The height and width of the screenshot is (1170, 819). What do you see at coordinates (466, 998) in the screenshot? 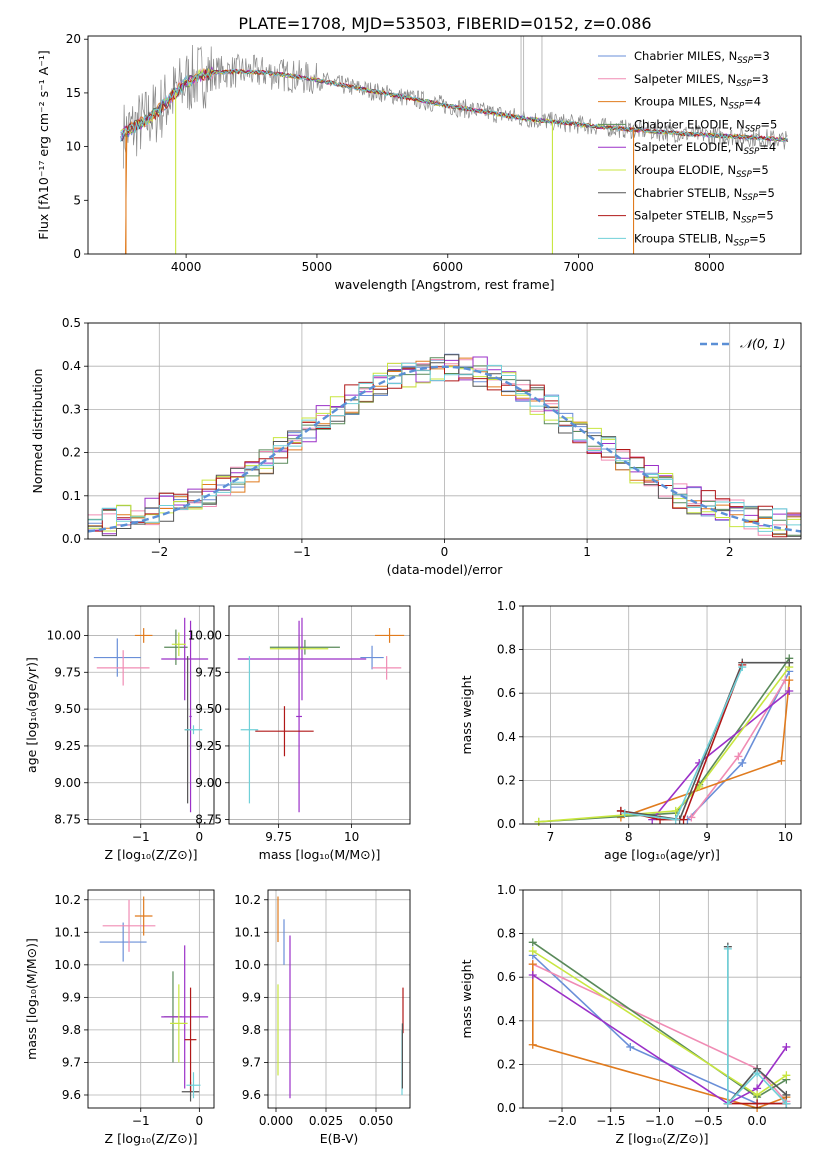
I see `y-axis-label: mass weight` at bounding box center [466, 998].